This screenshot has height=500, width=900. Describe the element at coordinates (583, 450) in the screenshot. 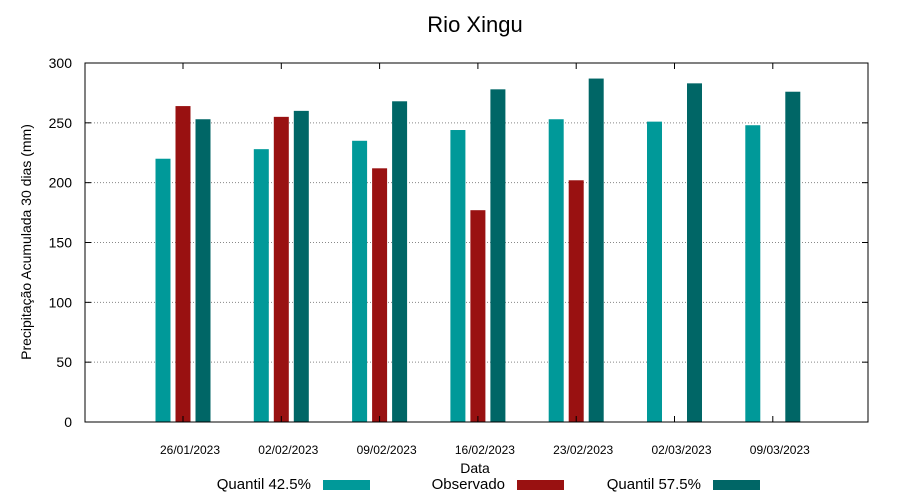

I see `x-tick-label: 23/02/2023` at that location.